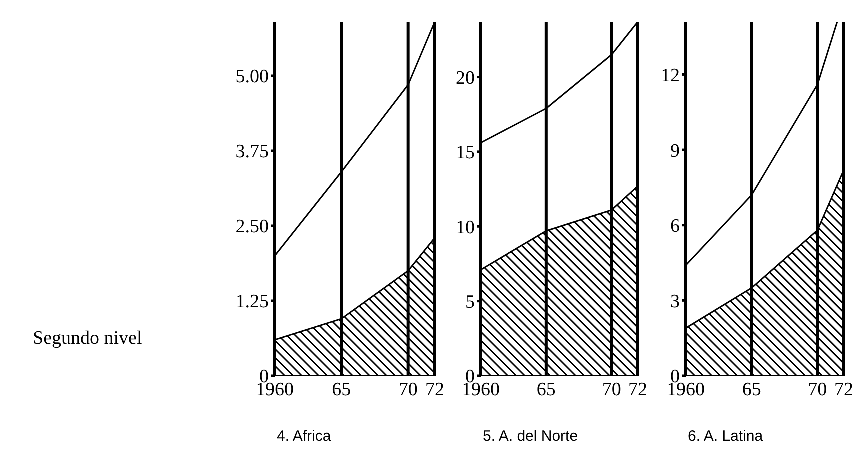 The height and width of the screenshot is (456, 861). I want to click on y-tick-label: 10, so click(465, 227).